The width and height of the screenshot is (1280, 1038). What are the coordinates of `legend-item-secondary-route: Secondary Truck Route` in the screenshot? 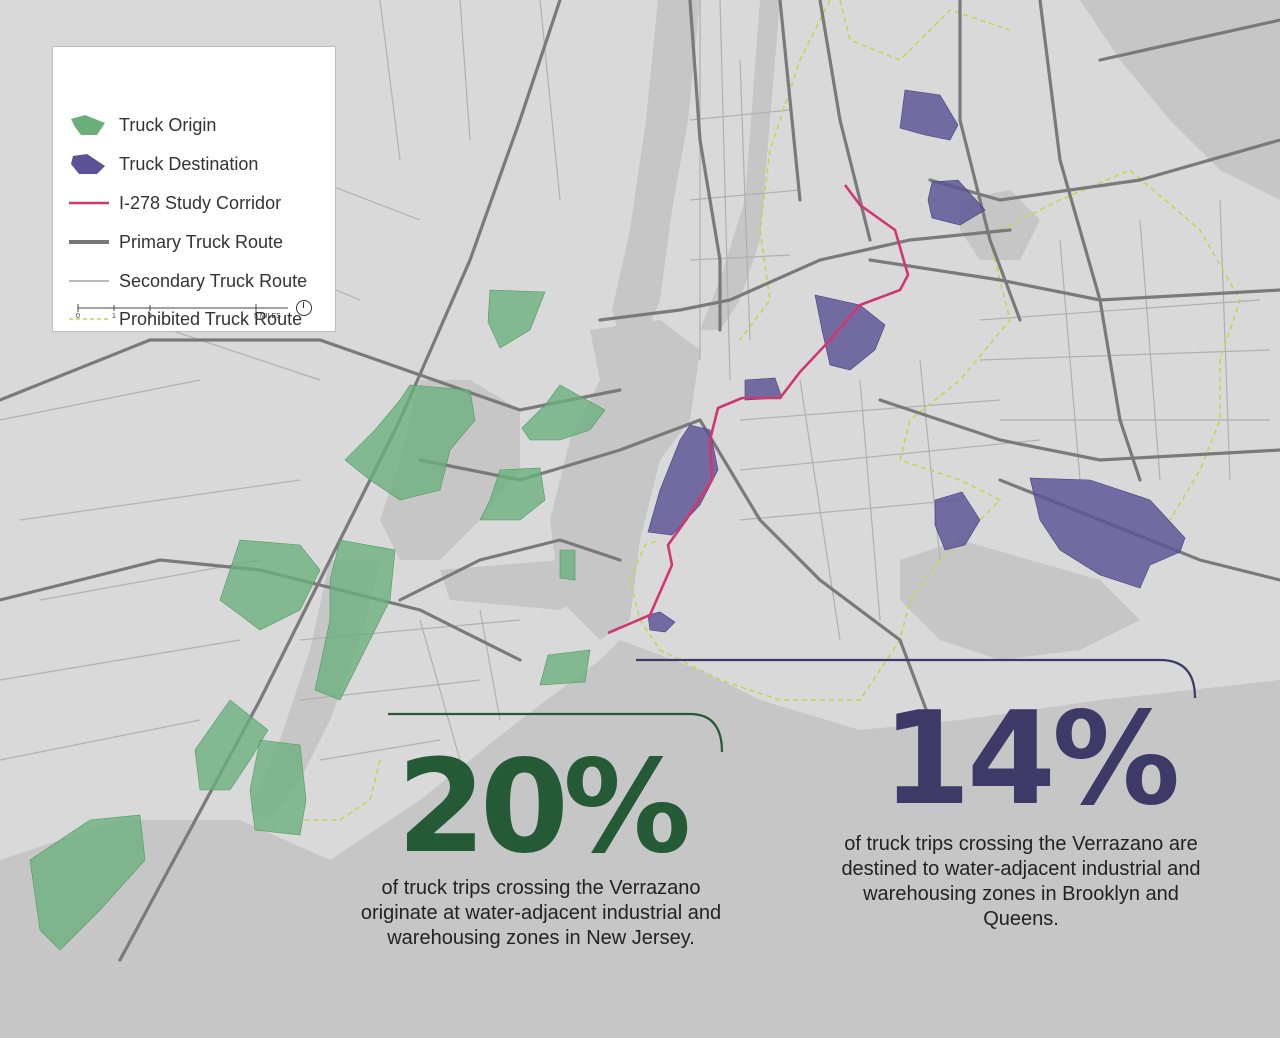 It's located at (187, 281).